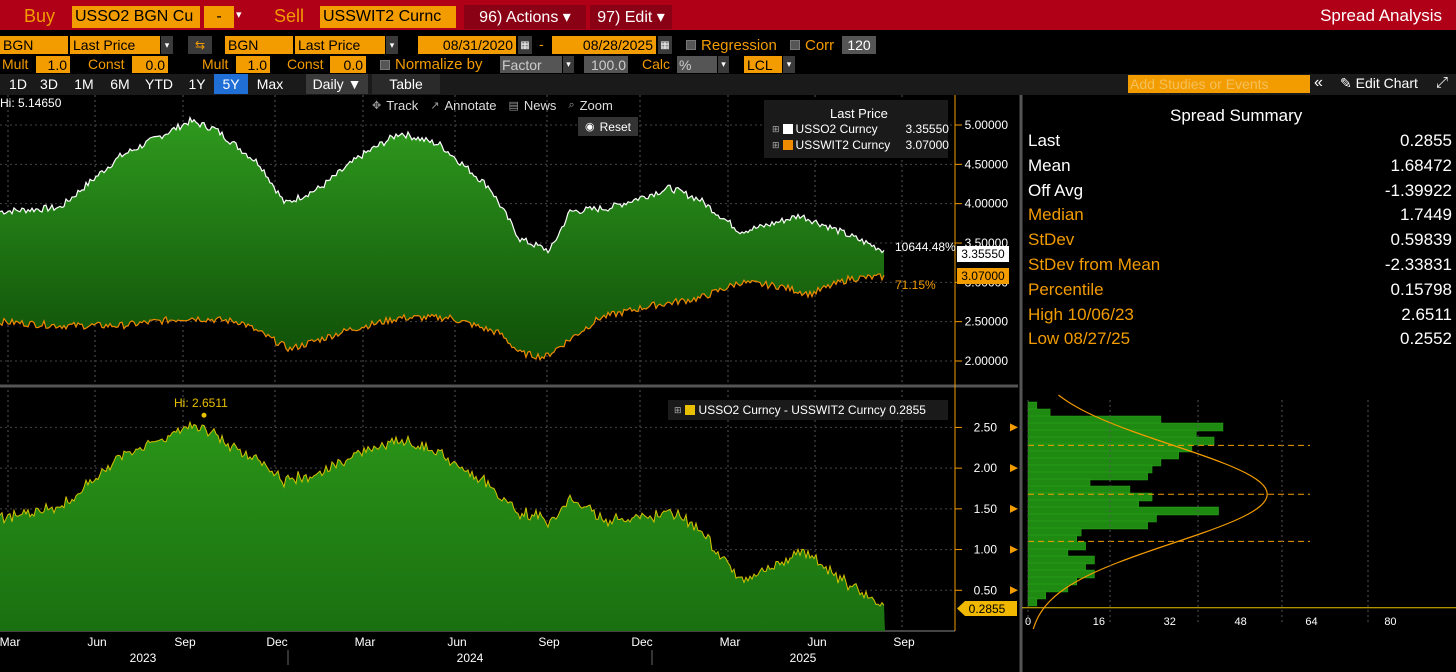 The image size is (1456, 672). I want to click on swap-icon: ⇆, so click(200, 45).